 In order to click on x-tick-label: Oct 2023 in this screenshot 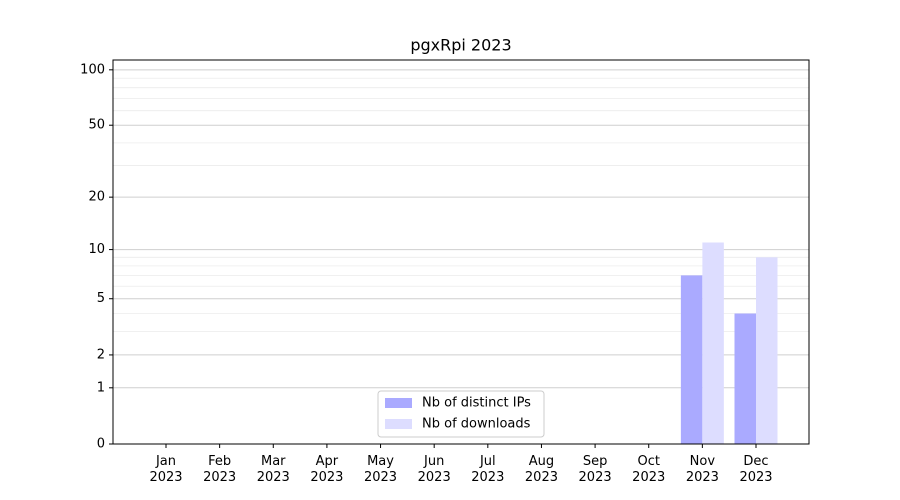, I will do `click(648, 469)`.